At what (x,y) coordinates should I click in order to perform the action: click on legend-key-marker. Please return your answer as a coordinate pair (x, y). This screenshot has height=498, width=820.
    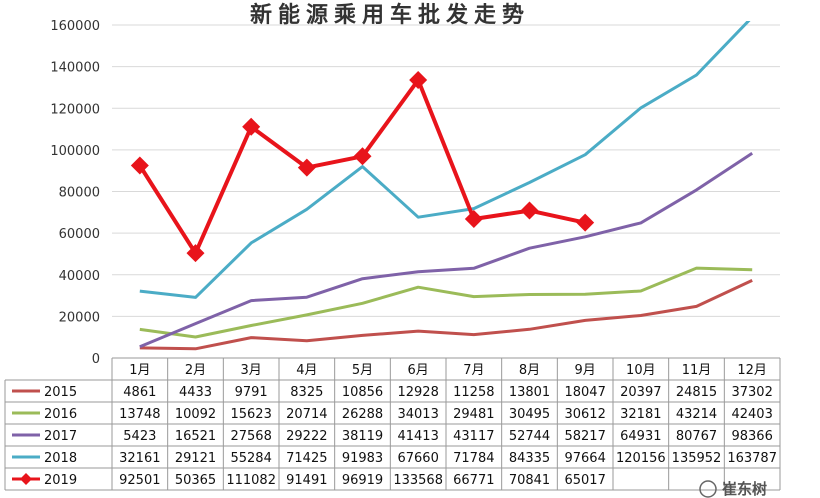
    Looking at the image, I should click on (26, 479).